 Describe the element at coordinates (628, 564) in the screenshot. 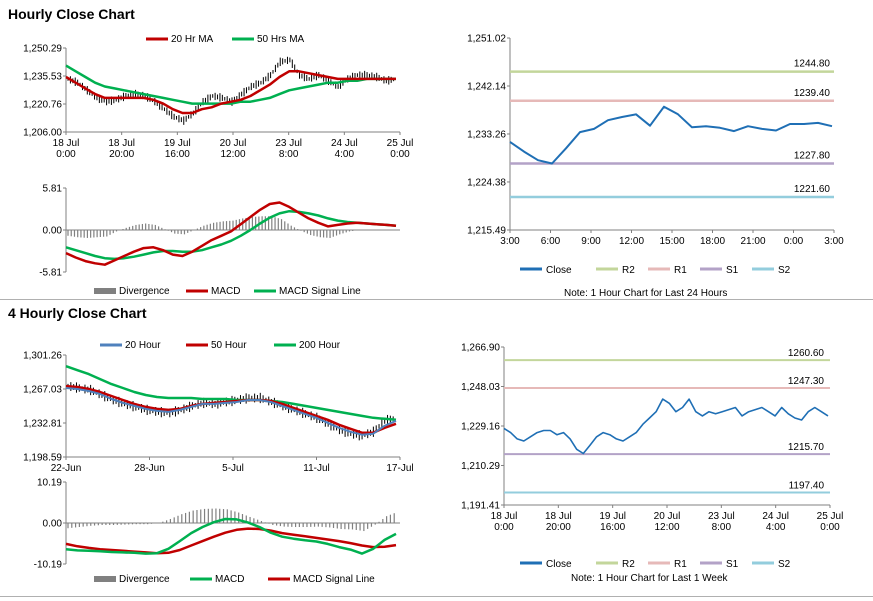

I see `weekly-levels-legend-label: R2` at that location.